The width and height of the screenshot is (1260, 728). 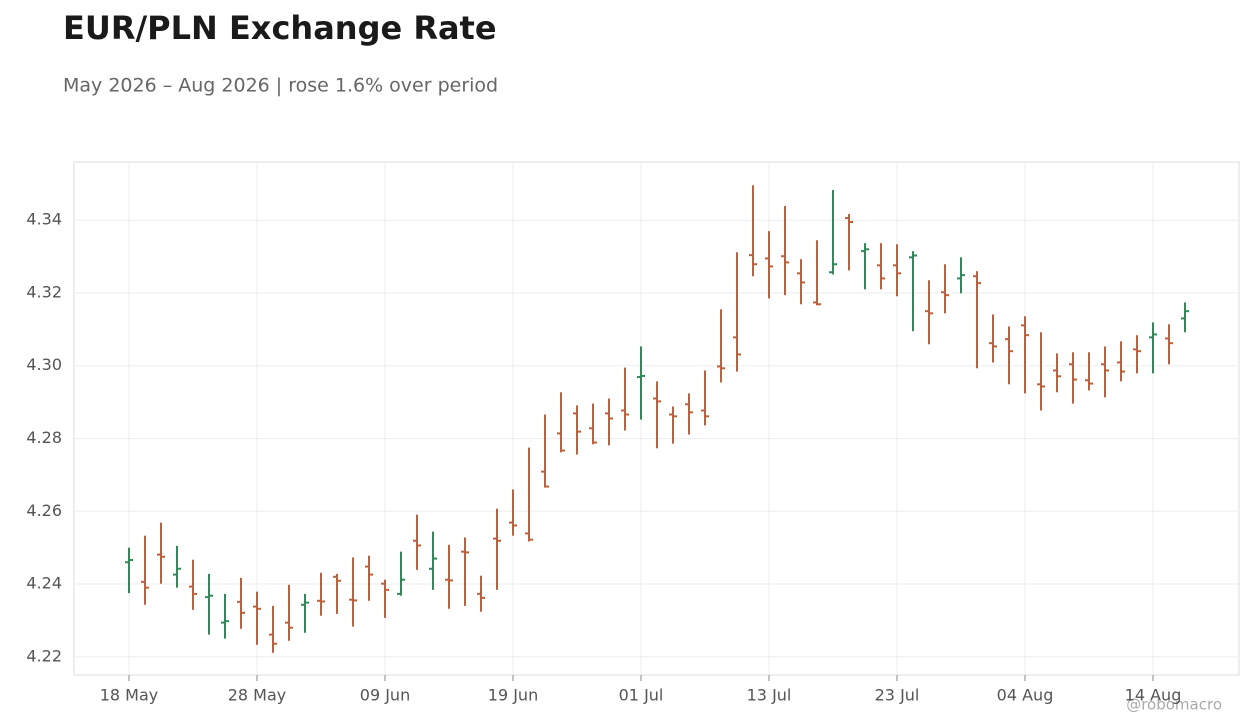 What do you see at coordinates (897, 695) in the screenshot?
I see `x-tick-label: 23 Jul` at bounding box center [897, 695].